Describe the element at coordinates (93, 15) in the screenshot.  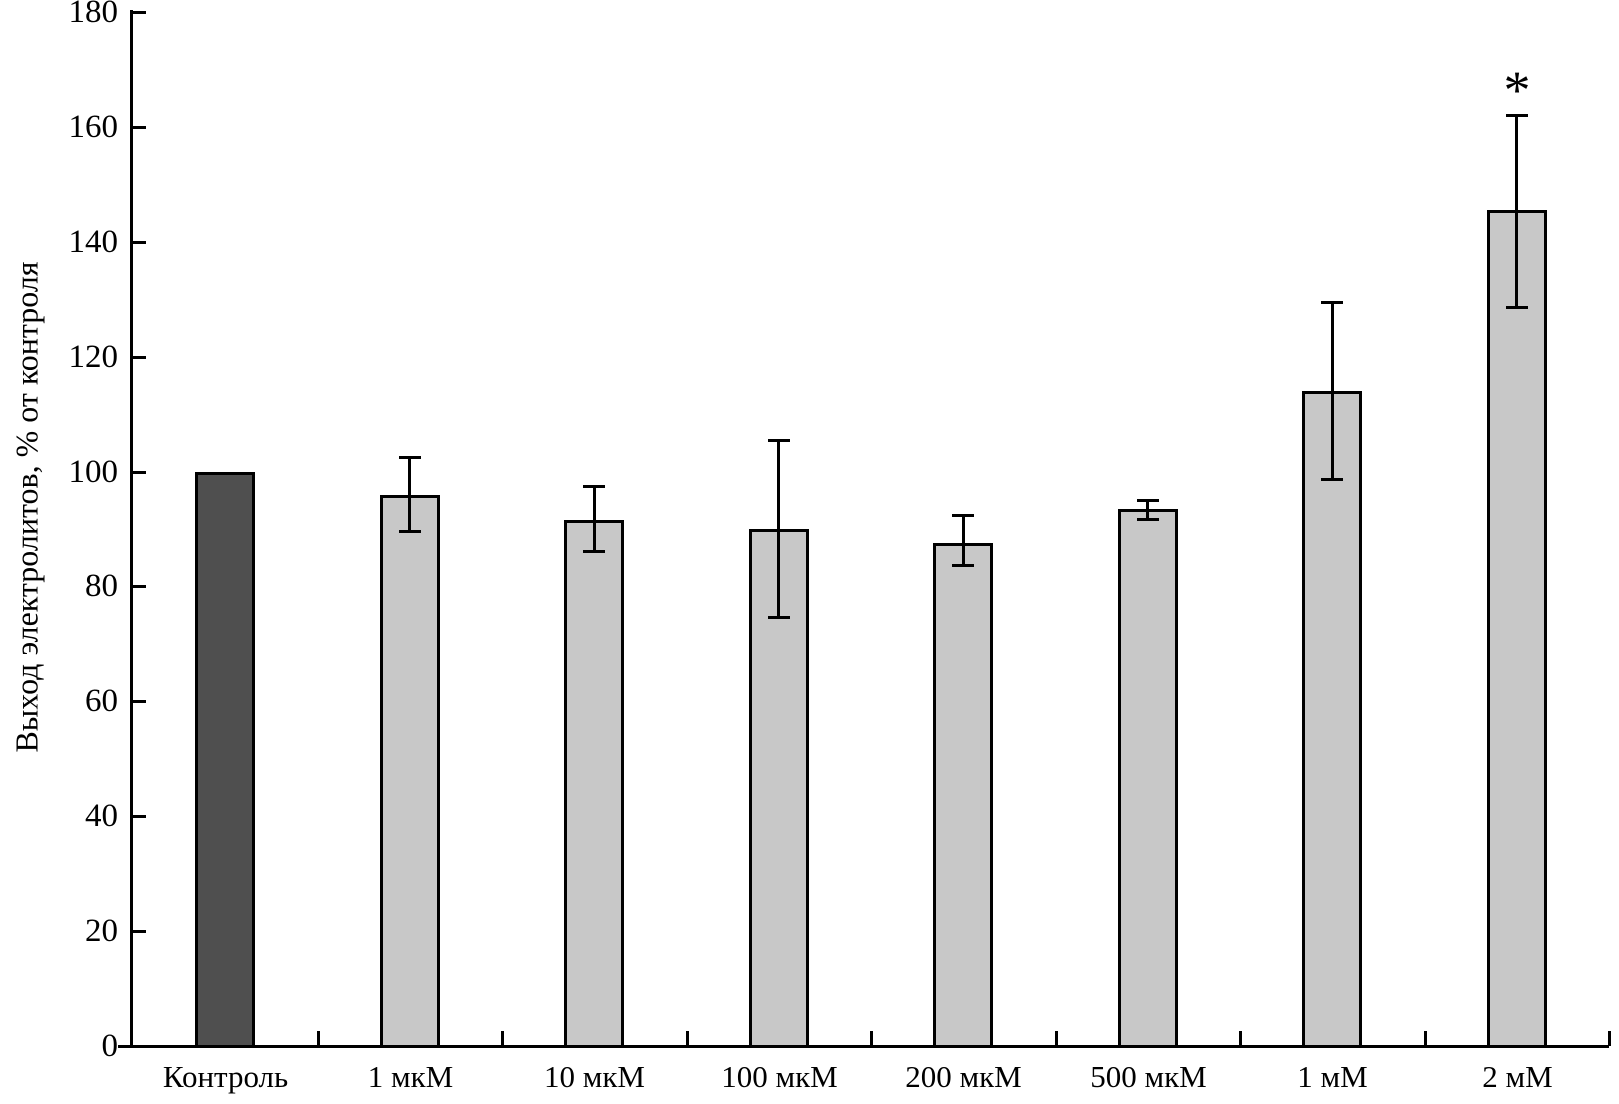
I see `y-tick-label: 180` at that location.